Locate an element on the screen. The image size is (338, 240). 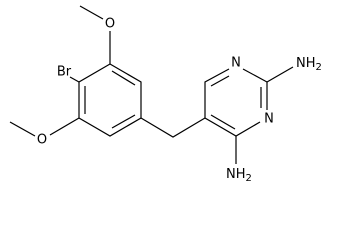
benzene-ring is located at coordinates (110, 100).